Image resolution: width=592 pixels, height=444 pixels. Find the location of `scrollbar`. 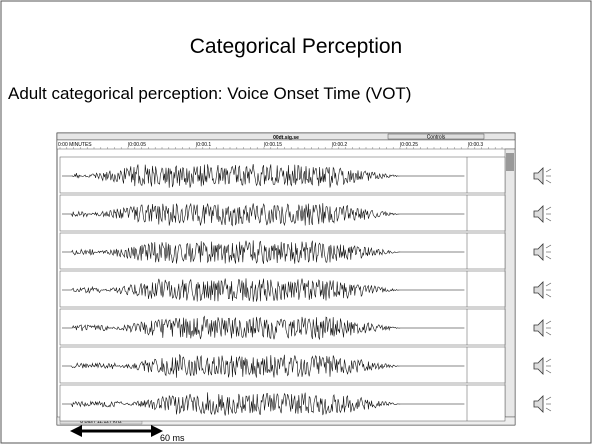

scrollbar is located at coordinates (510, 283).